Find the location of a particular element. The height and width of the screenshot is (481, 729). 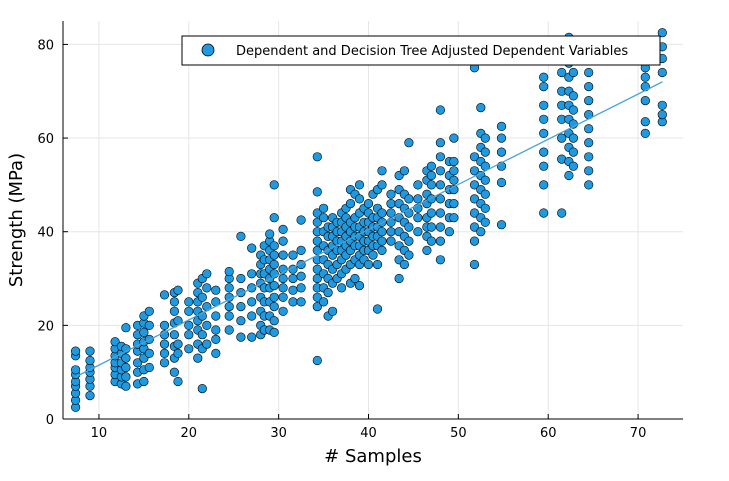

y-tick-label-0: 0 is located at coordinates (50, 420).